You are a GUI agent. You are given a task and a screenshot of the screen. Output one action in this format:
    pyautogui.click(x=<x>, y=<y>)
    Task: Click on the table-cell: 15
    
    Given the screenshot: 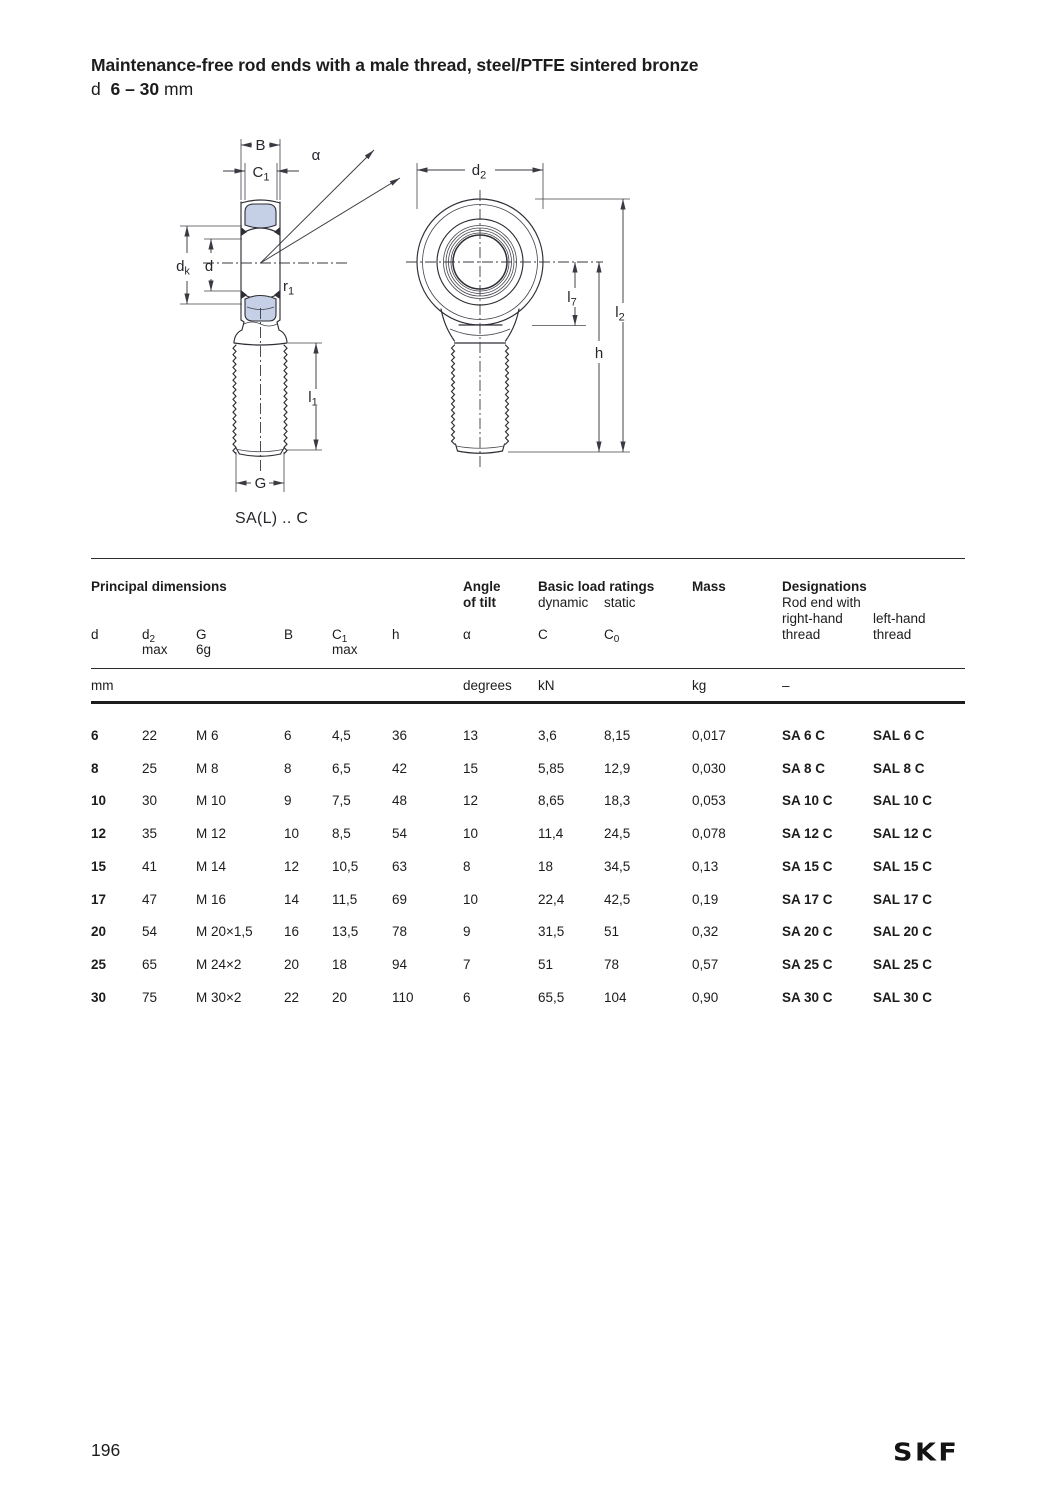 What is the action you would take?
    pyautogui.click(x=99, y=866)
    